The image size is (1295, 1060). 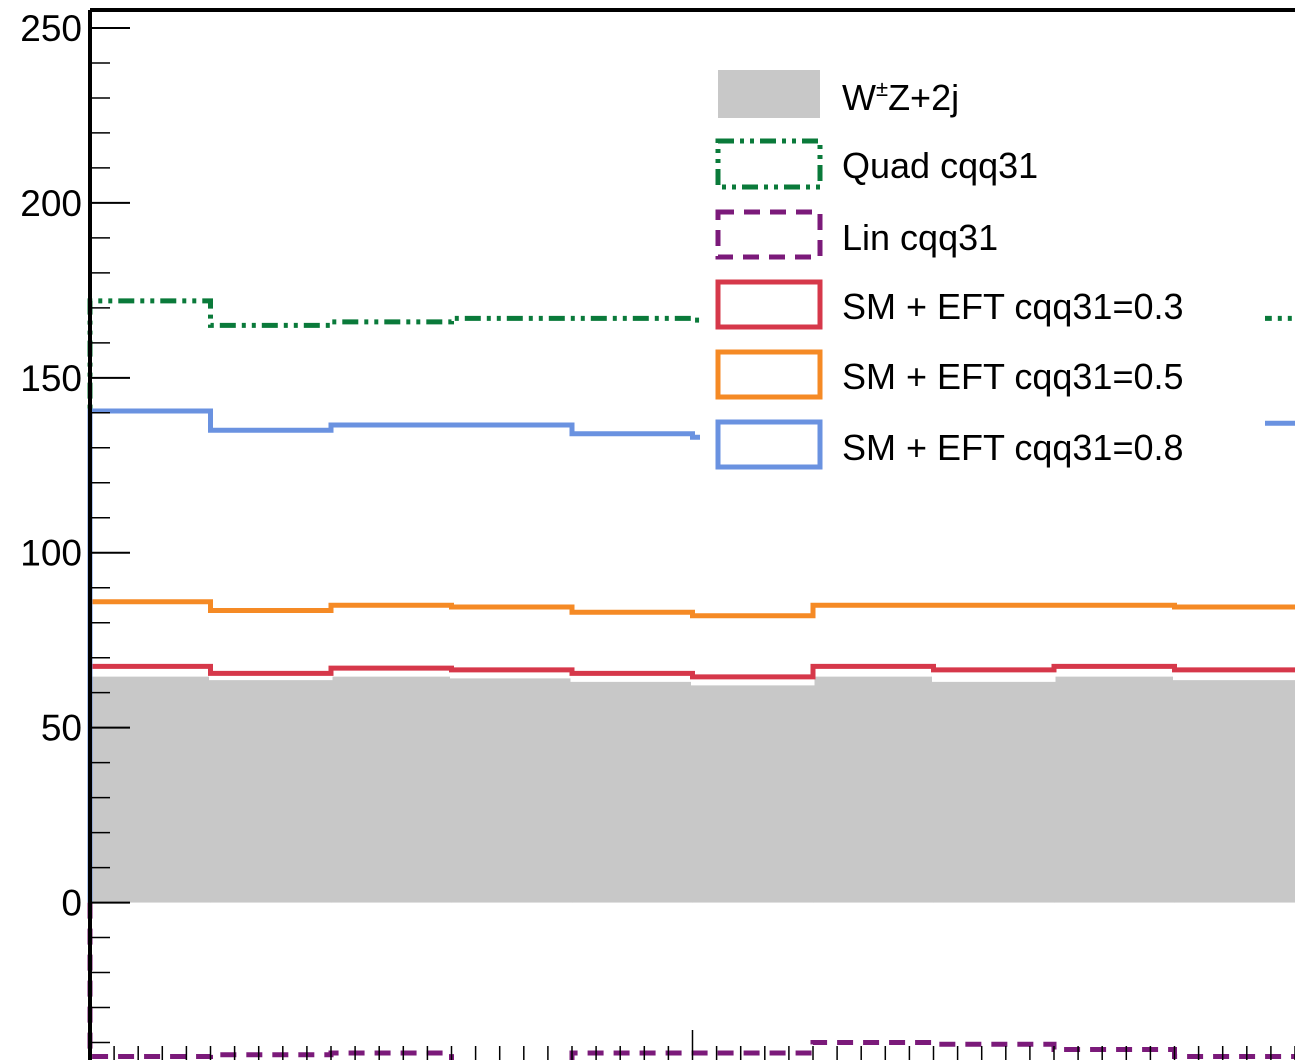 What do you see at coordinates (51, 378) in the screenshot?
I see `y-tick-label: 150` at bounding box center [51, 378].